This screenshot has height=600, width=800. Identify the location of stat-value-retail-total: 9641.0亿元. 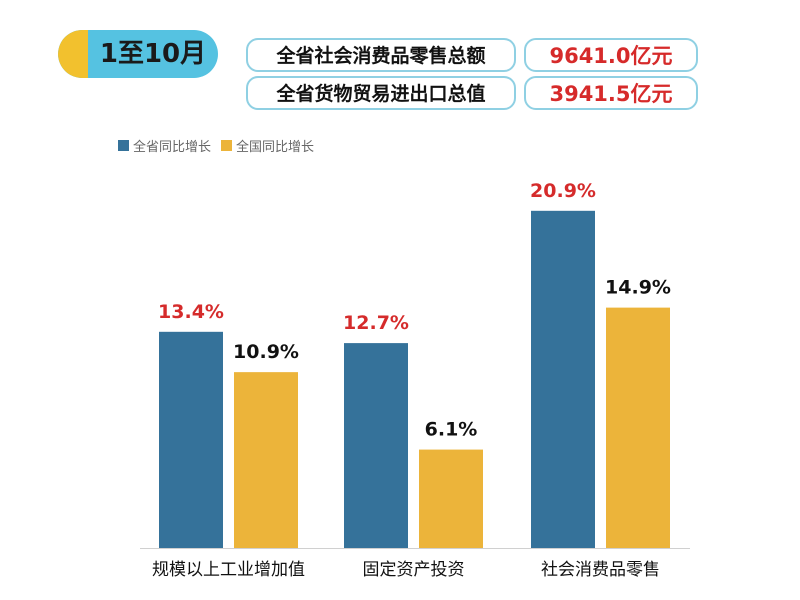
(611, 55).